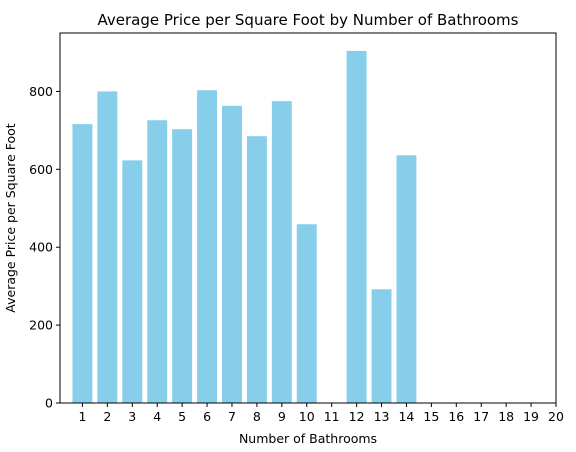 The height and width of the screenshot is (452, 576). What do you see at coordinates (41, 91) in the screenshot?
I see `y-tick-label: 800` at bounding box center [41, 91].